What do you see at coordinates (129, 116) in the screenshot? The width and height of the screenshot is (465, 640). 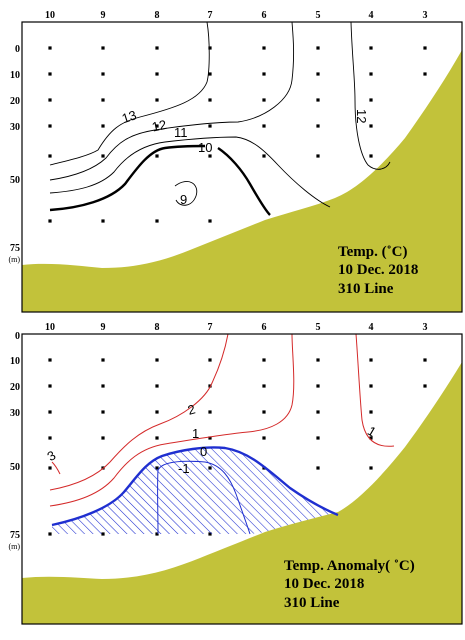 I see `contour-label: 13` at bounding box center [129, 116].